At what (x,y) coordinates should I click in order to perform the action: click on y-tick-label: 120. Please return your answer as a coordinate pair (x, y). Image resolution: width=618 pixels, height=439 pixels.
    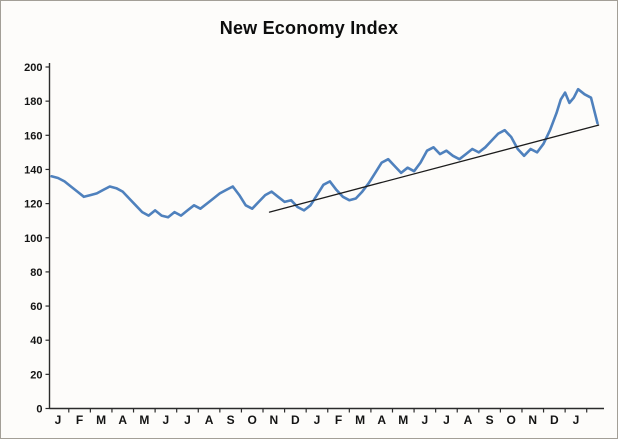
    Looking at the image, I should click on (33, 205).